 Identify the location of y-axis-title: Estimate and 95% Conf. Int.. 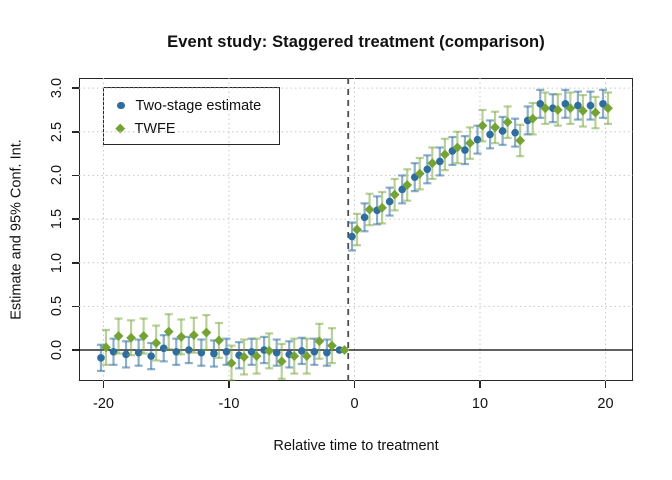
(16, 229).